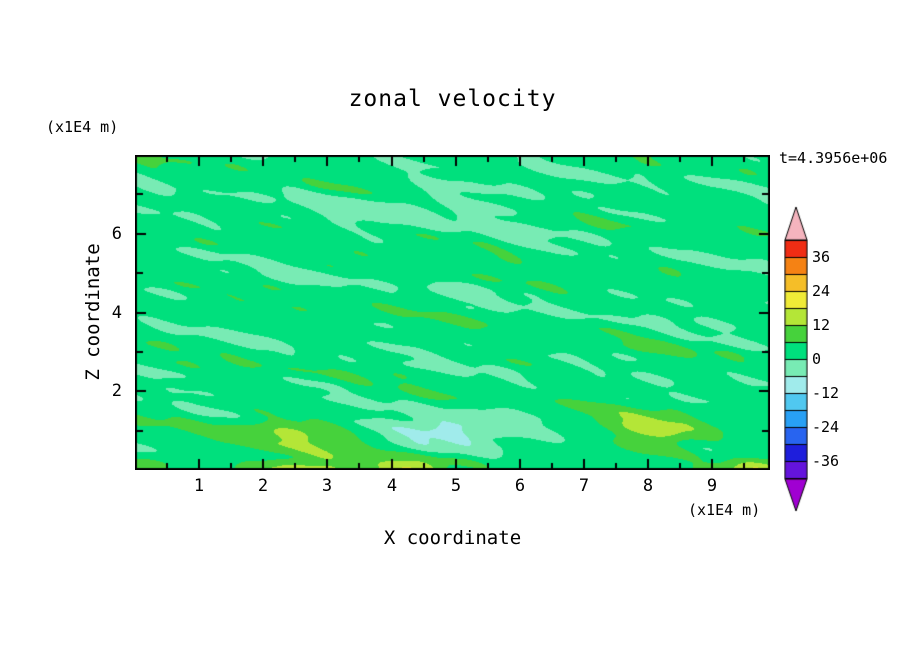  I want to click on x-axis-unit-label: (x1E4 m), so click(724, 510).